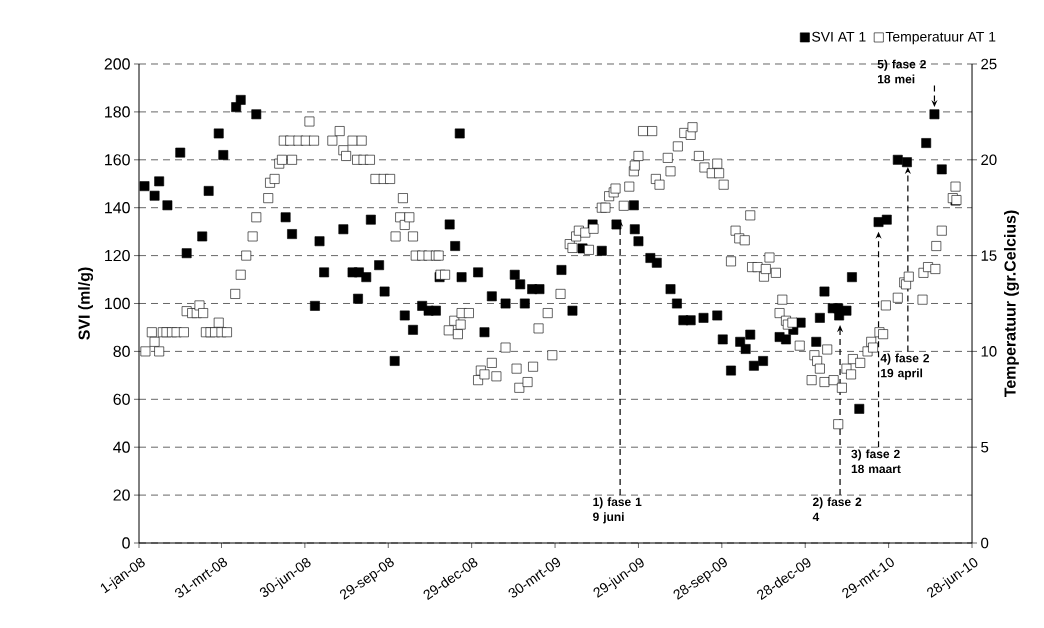  What do you see at coordinates (839, 36) in the screenshot?
I see `legend-label: SVI AT 1` at bounding box center [839, 36].